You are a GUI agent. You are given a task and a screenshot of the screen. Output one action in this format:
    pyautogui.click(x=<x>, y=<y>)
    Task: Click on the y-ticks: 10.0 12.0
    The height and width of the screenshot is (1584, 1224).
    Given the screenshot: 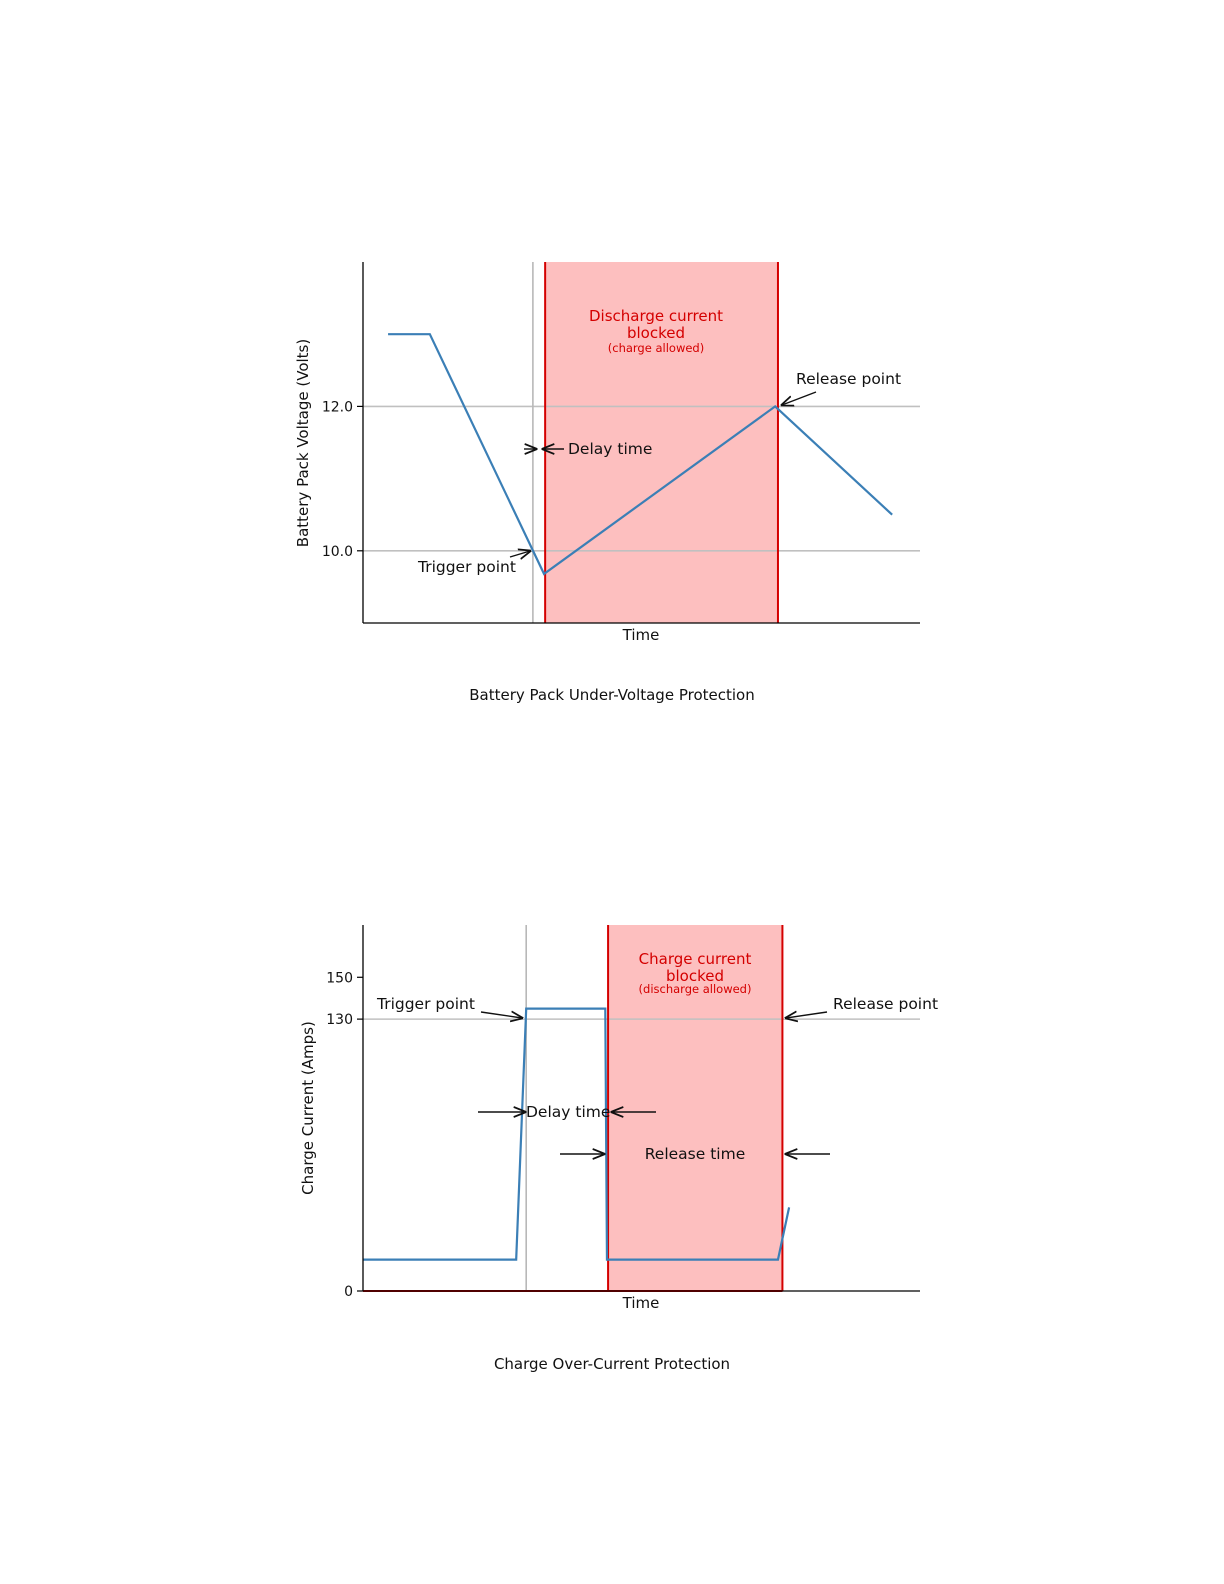 What is the action you would take?
    pyautogui.click(x=342, y=479)
    